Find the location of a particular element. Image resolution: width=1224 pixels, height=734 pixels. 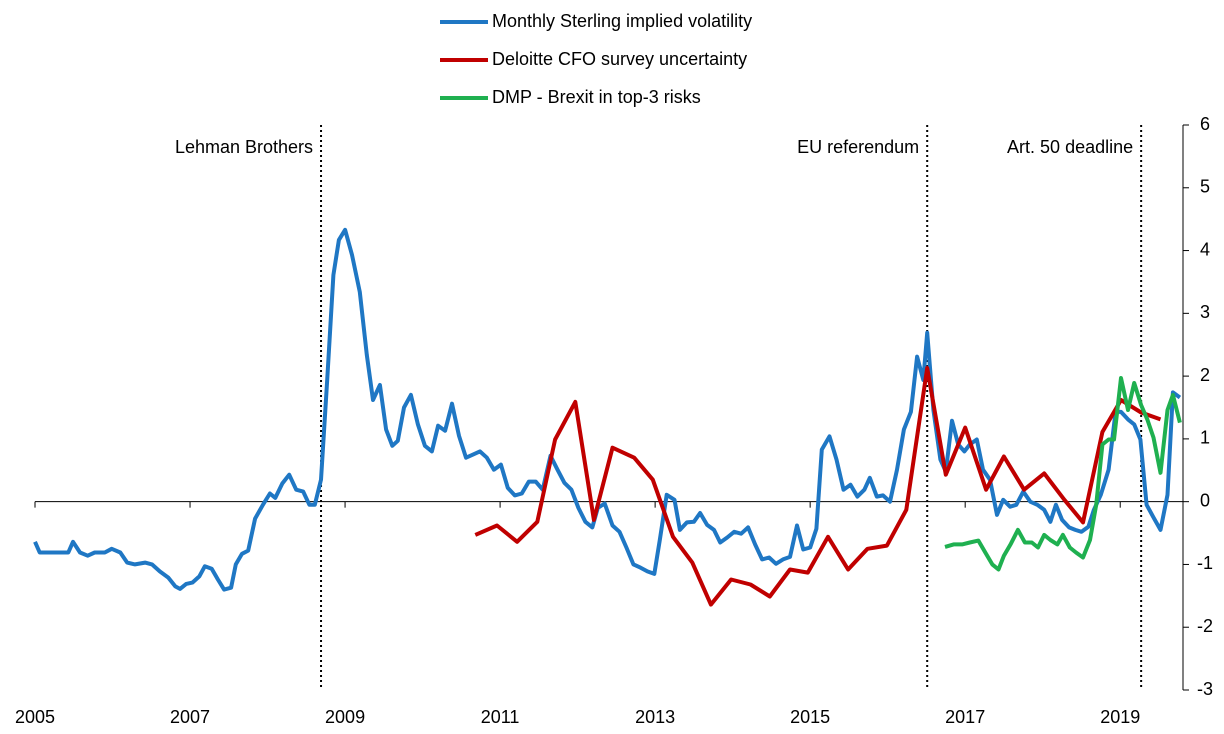

x-tick-label: 2017 is located at coordinates (965, 717).